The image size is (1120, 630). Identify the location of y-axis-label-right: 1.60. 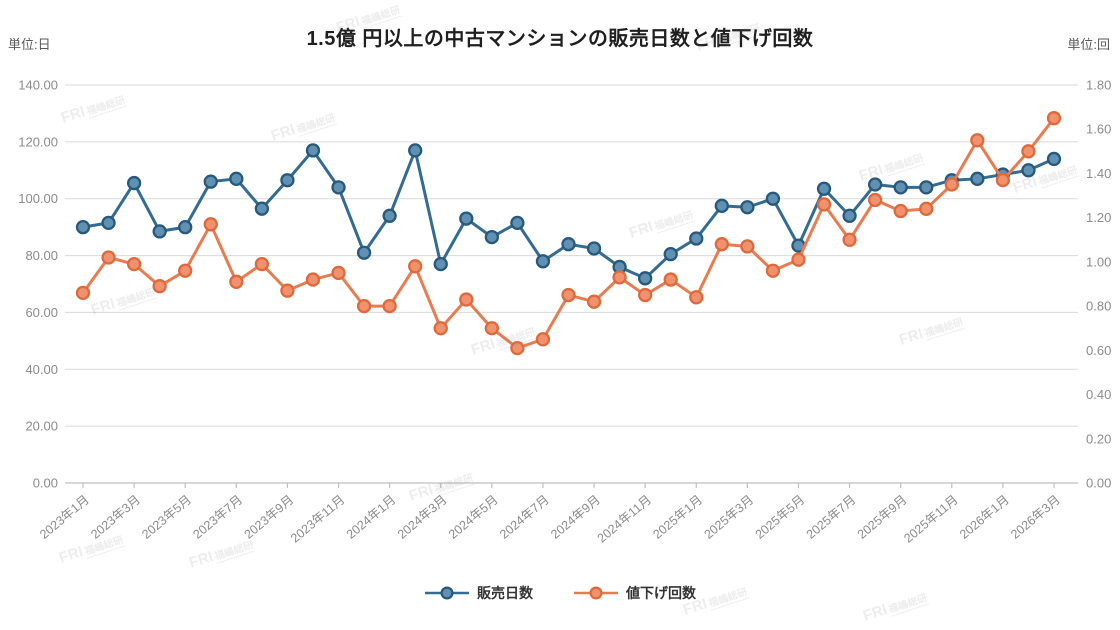
(1098, 129).